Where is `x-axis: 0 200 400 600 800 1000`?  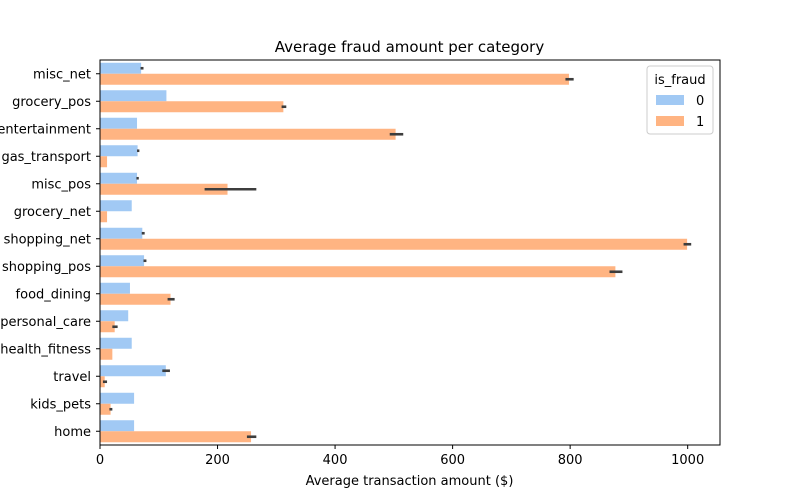 x-axis: 0 200 400 600 800 1000 is located at coordinates (400, 456).